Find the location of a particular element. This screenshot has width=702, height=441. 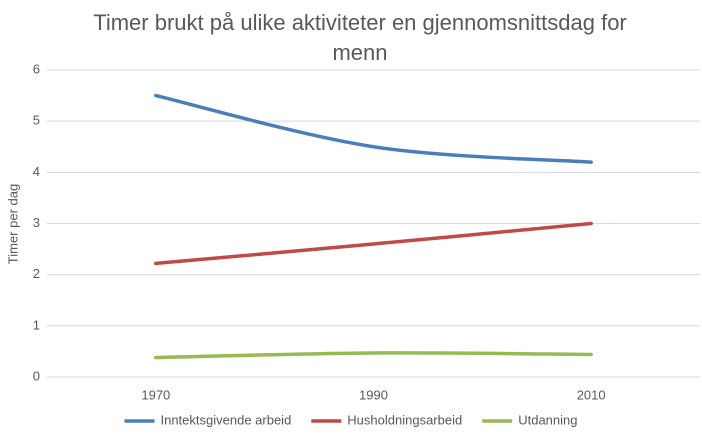

x-tick-label: 1990 is located at coordinates (373, 394).